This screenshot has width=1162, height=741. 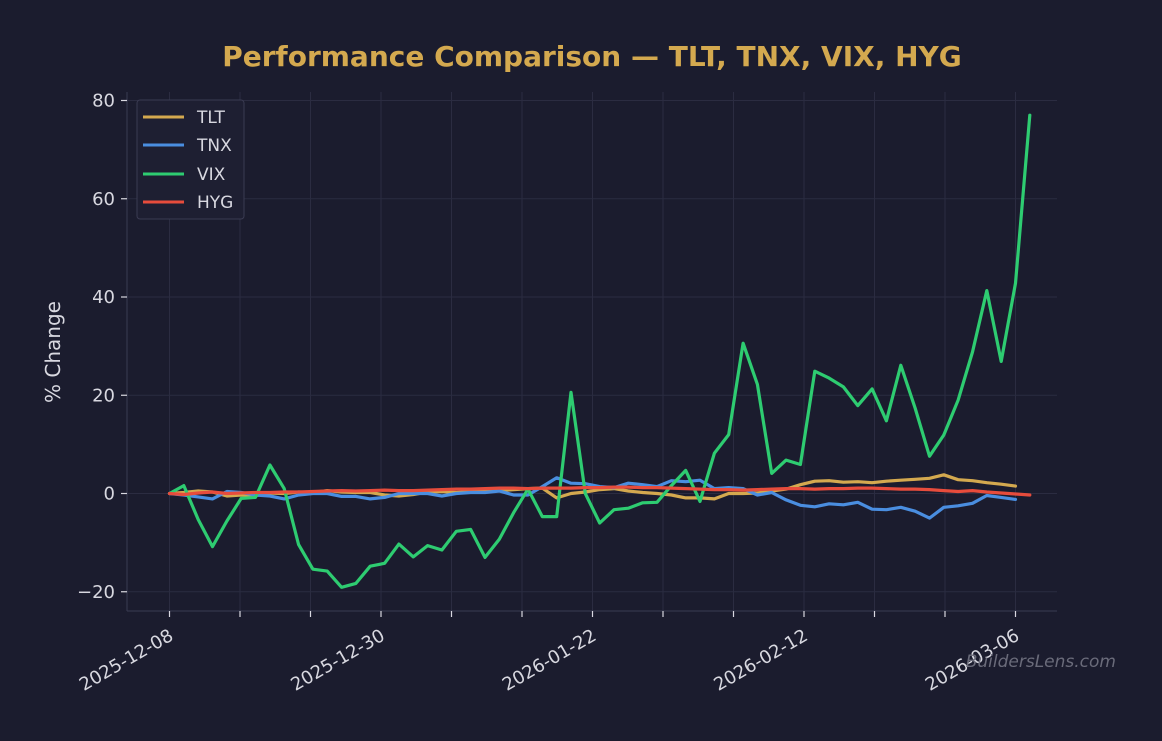 What do you see at coordinates (103, 395) in the screenshot?
I see `y-tick-label: 20` at bounding box center [103, 395].